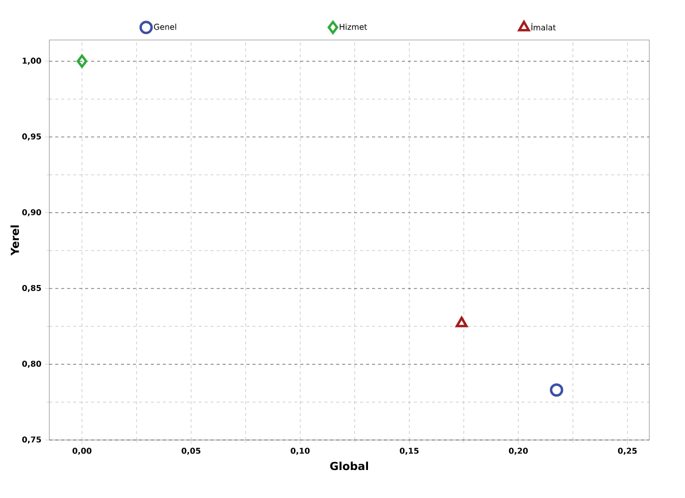 This screenshot has height=498, width=685. I want to click on x-axis-title: Global, so click(349, 466).